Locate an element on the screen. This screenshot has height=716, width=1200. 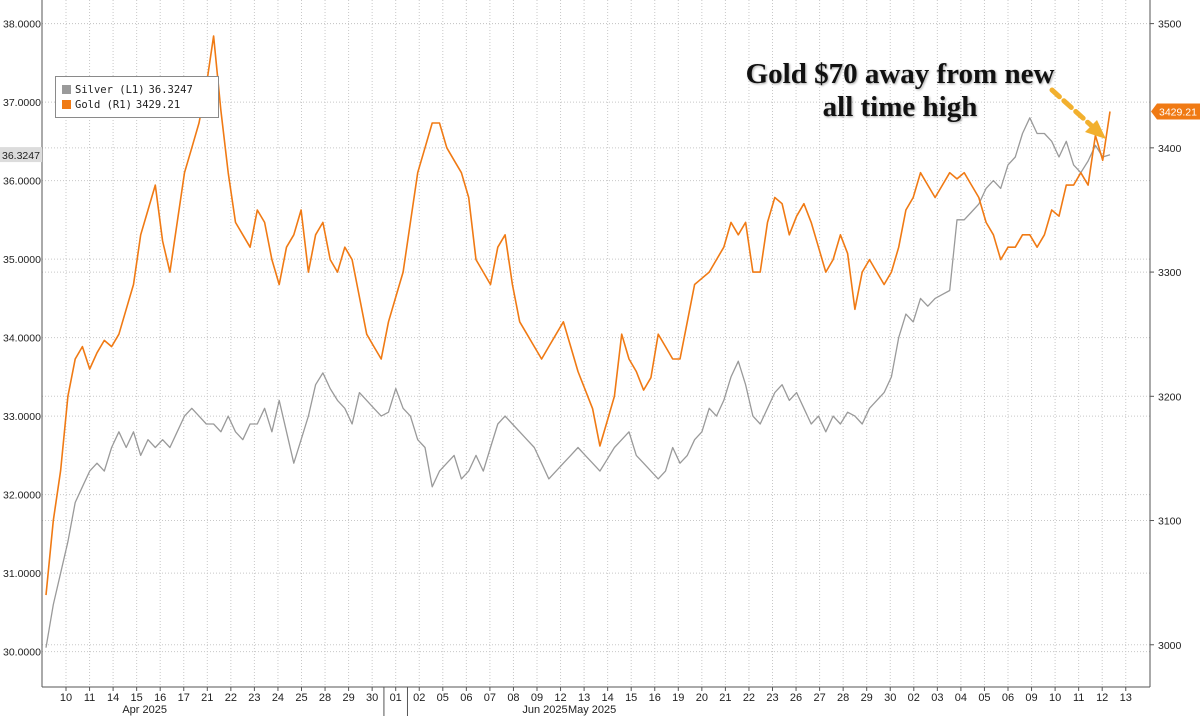
annotation-arrow is located at coordinates (1077, 113).